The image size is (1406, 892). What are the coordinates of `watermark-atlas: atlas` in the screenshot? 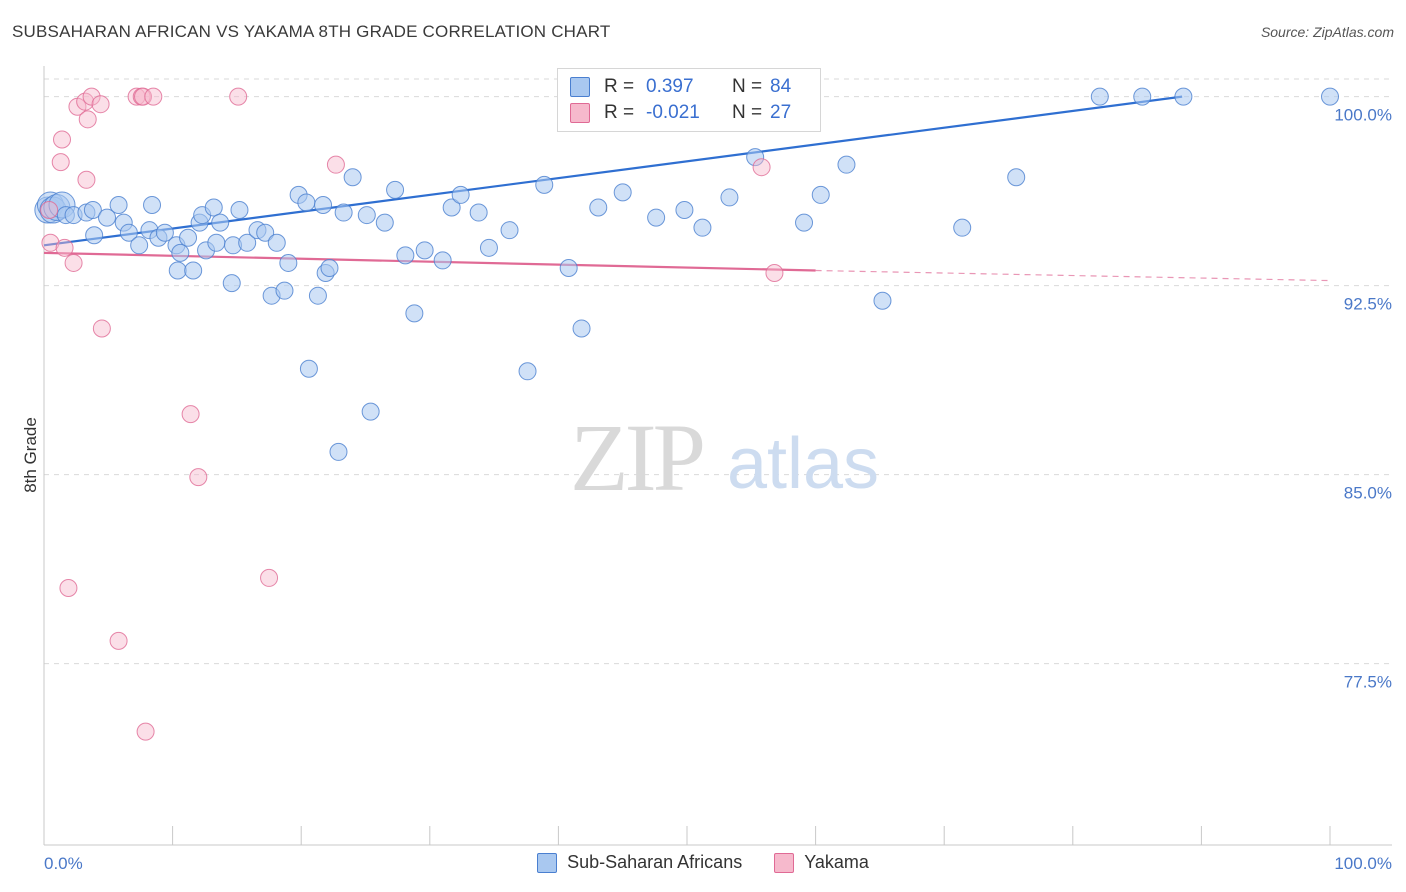 It's located at (803, 464).